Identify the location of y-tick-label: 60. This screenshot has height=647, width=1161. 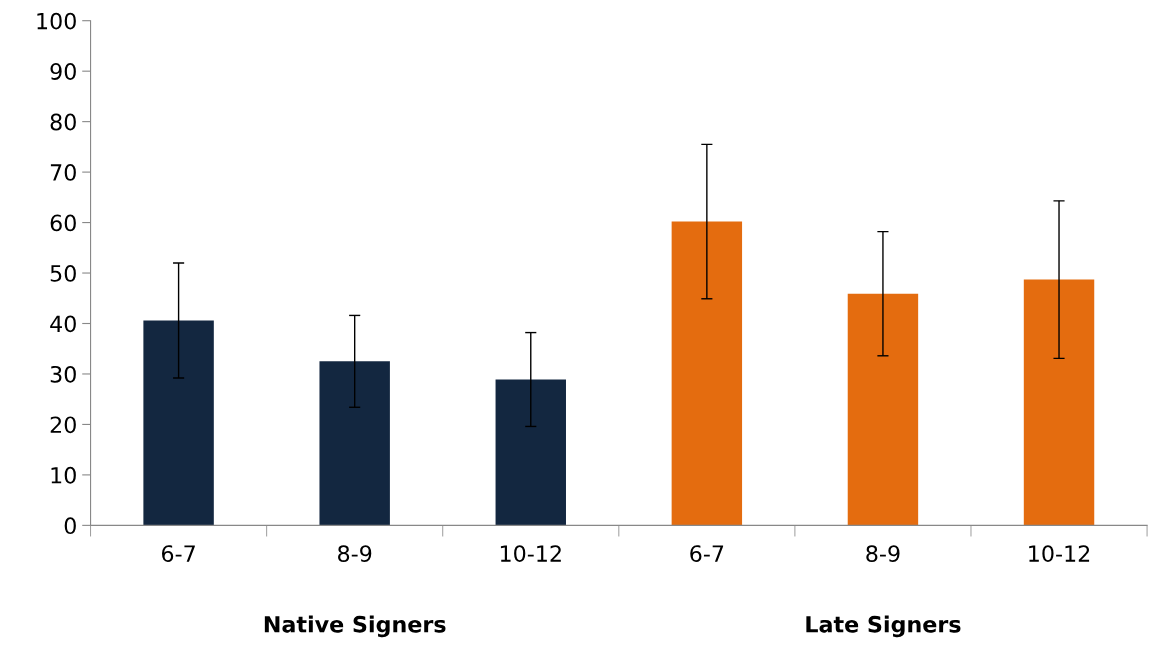
(63, 223).